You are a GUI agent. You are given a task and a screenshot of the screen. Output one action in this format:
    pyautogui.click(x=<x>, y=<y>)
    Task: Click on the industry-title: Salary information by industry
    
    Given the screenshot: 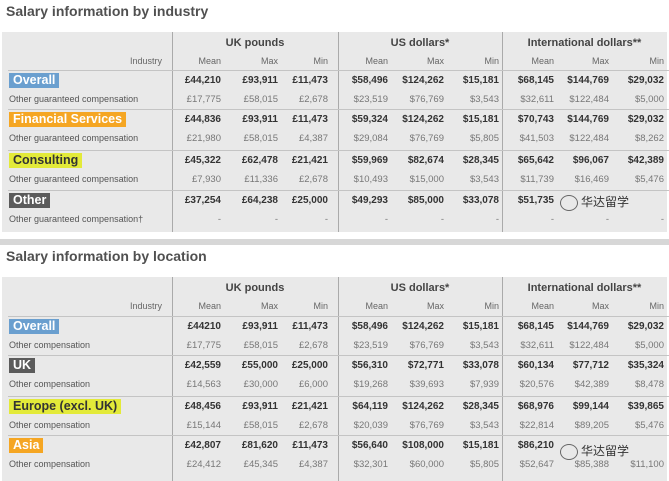 What is the action you would take?
    pyautogui.click(x=107, y=11)
    